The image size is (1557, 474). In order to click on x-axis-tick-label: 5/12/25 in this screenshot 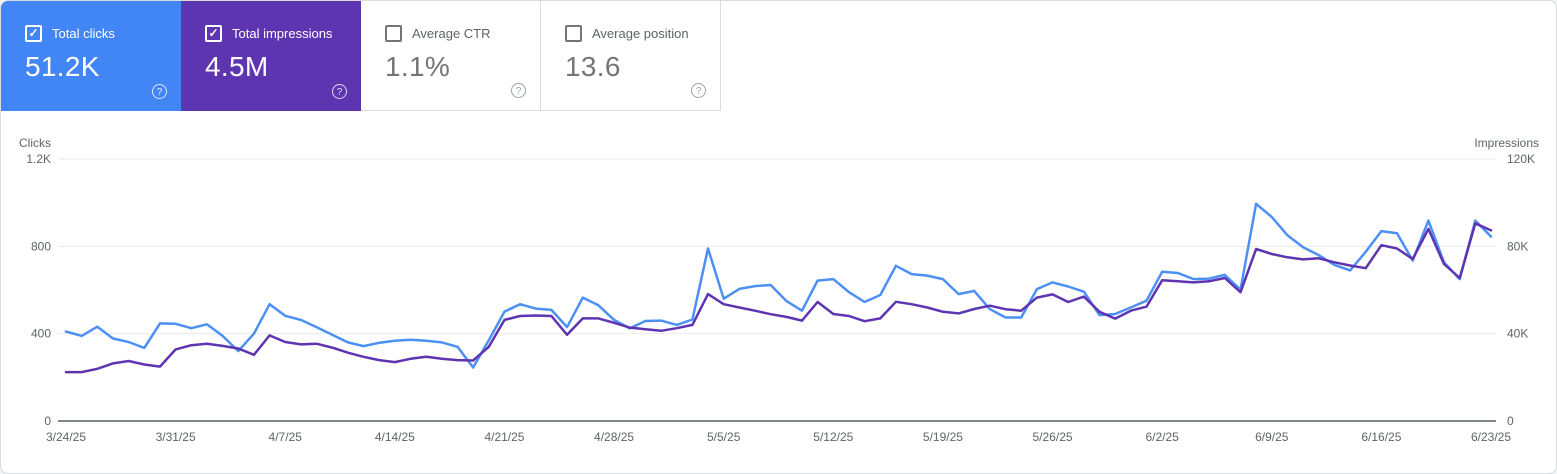, I will do `click(833, 437)`.